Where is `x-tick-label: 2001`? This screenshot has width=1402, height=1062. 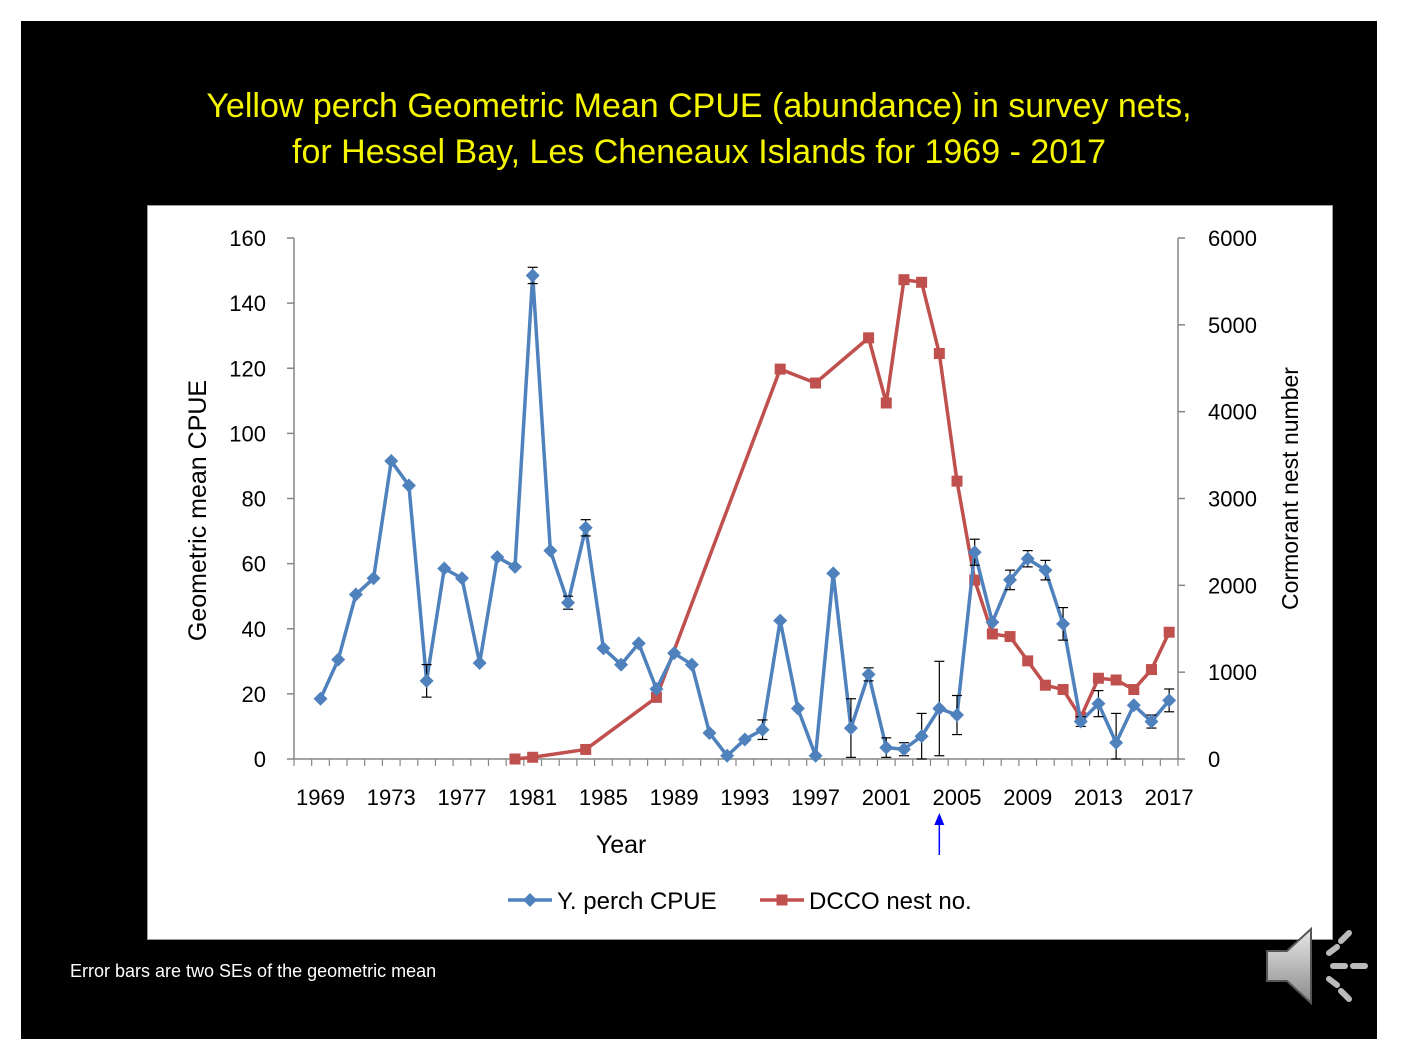 x-tick-label: 2001 is located at coordinates (886, 797).